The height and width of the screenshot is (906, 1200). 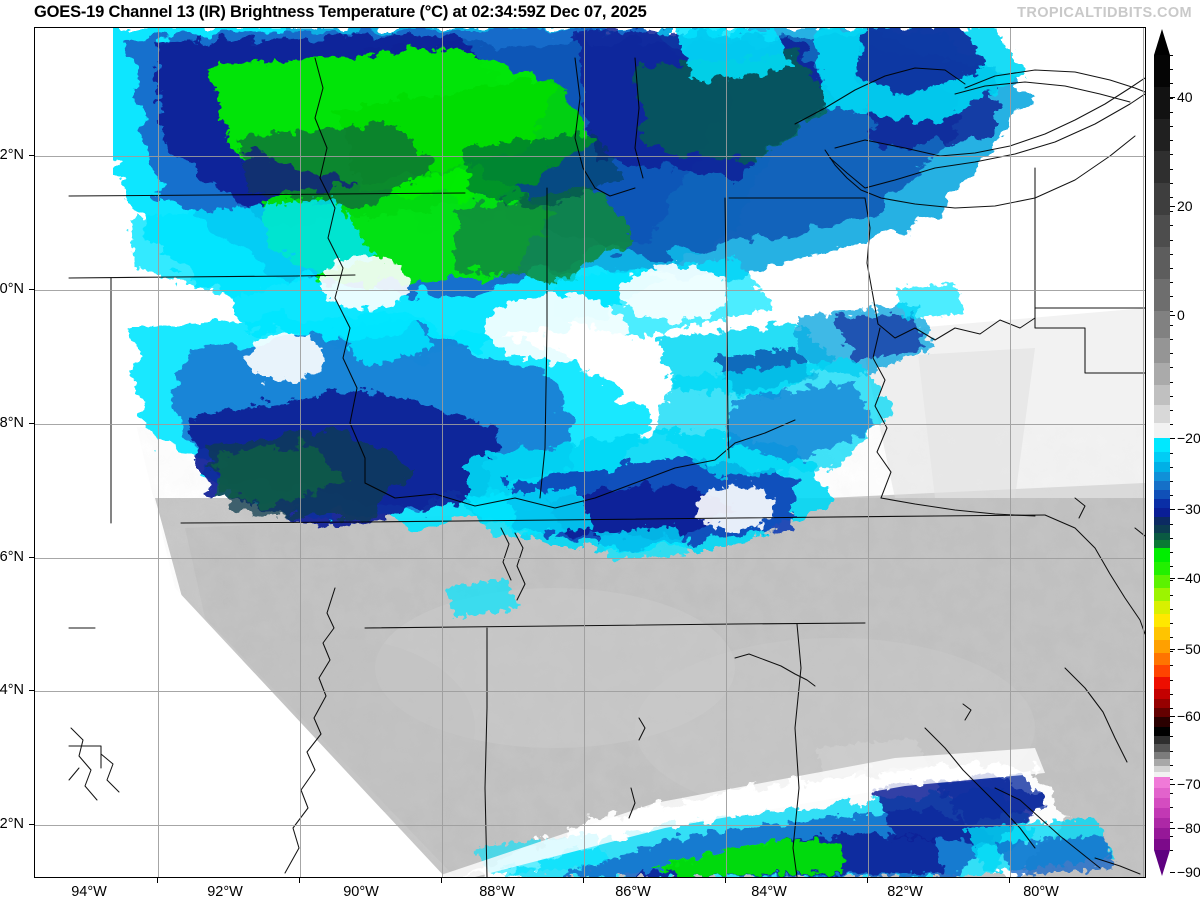 I want to click on clear-sky-east, so click(x=1005, y=403).